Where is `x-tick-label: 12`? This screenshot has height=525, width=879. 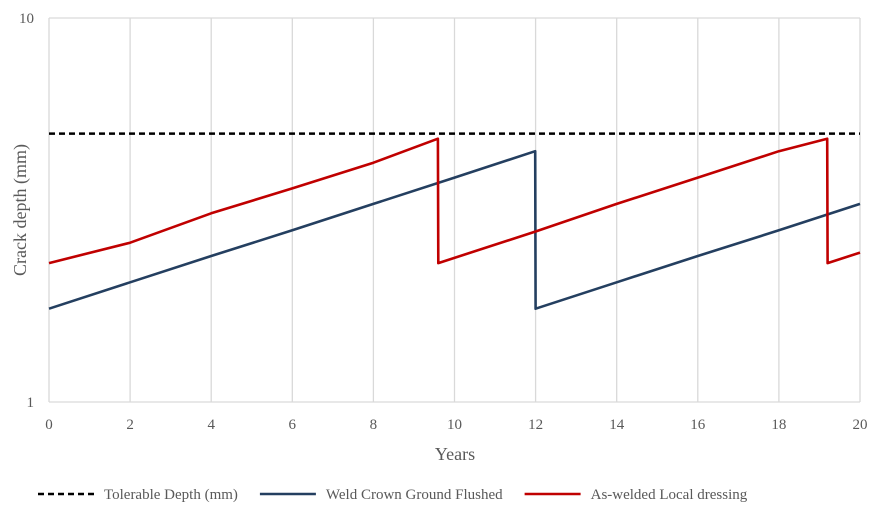 x-tick-label: 12 is located at coordinates (535, 425).